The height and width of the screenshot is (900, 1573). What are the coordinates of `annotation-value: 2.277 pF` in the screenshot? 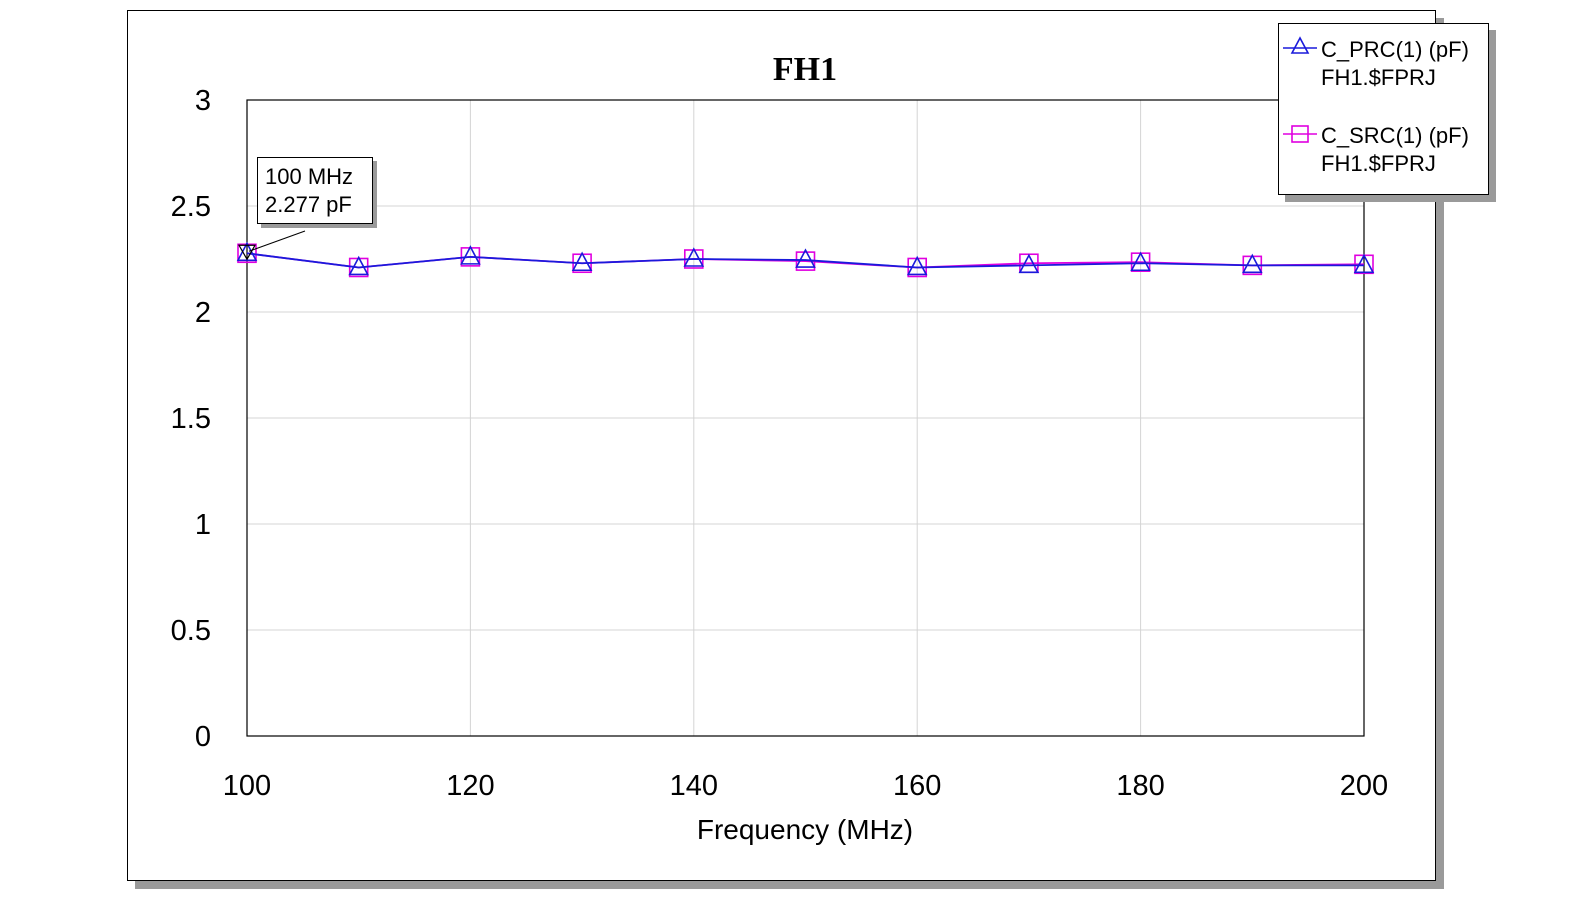 It's located at (308, 204).